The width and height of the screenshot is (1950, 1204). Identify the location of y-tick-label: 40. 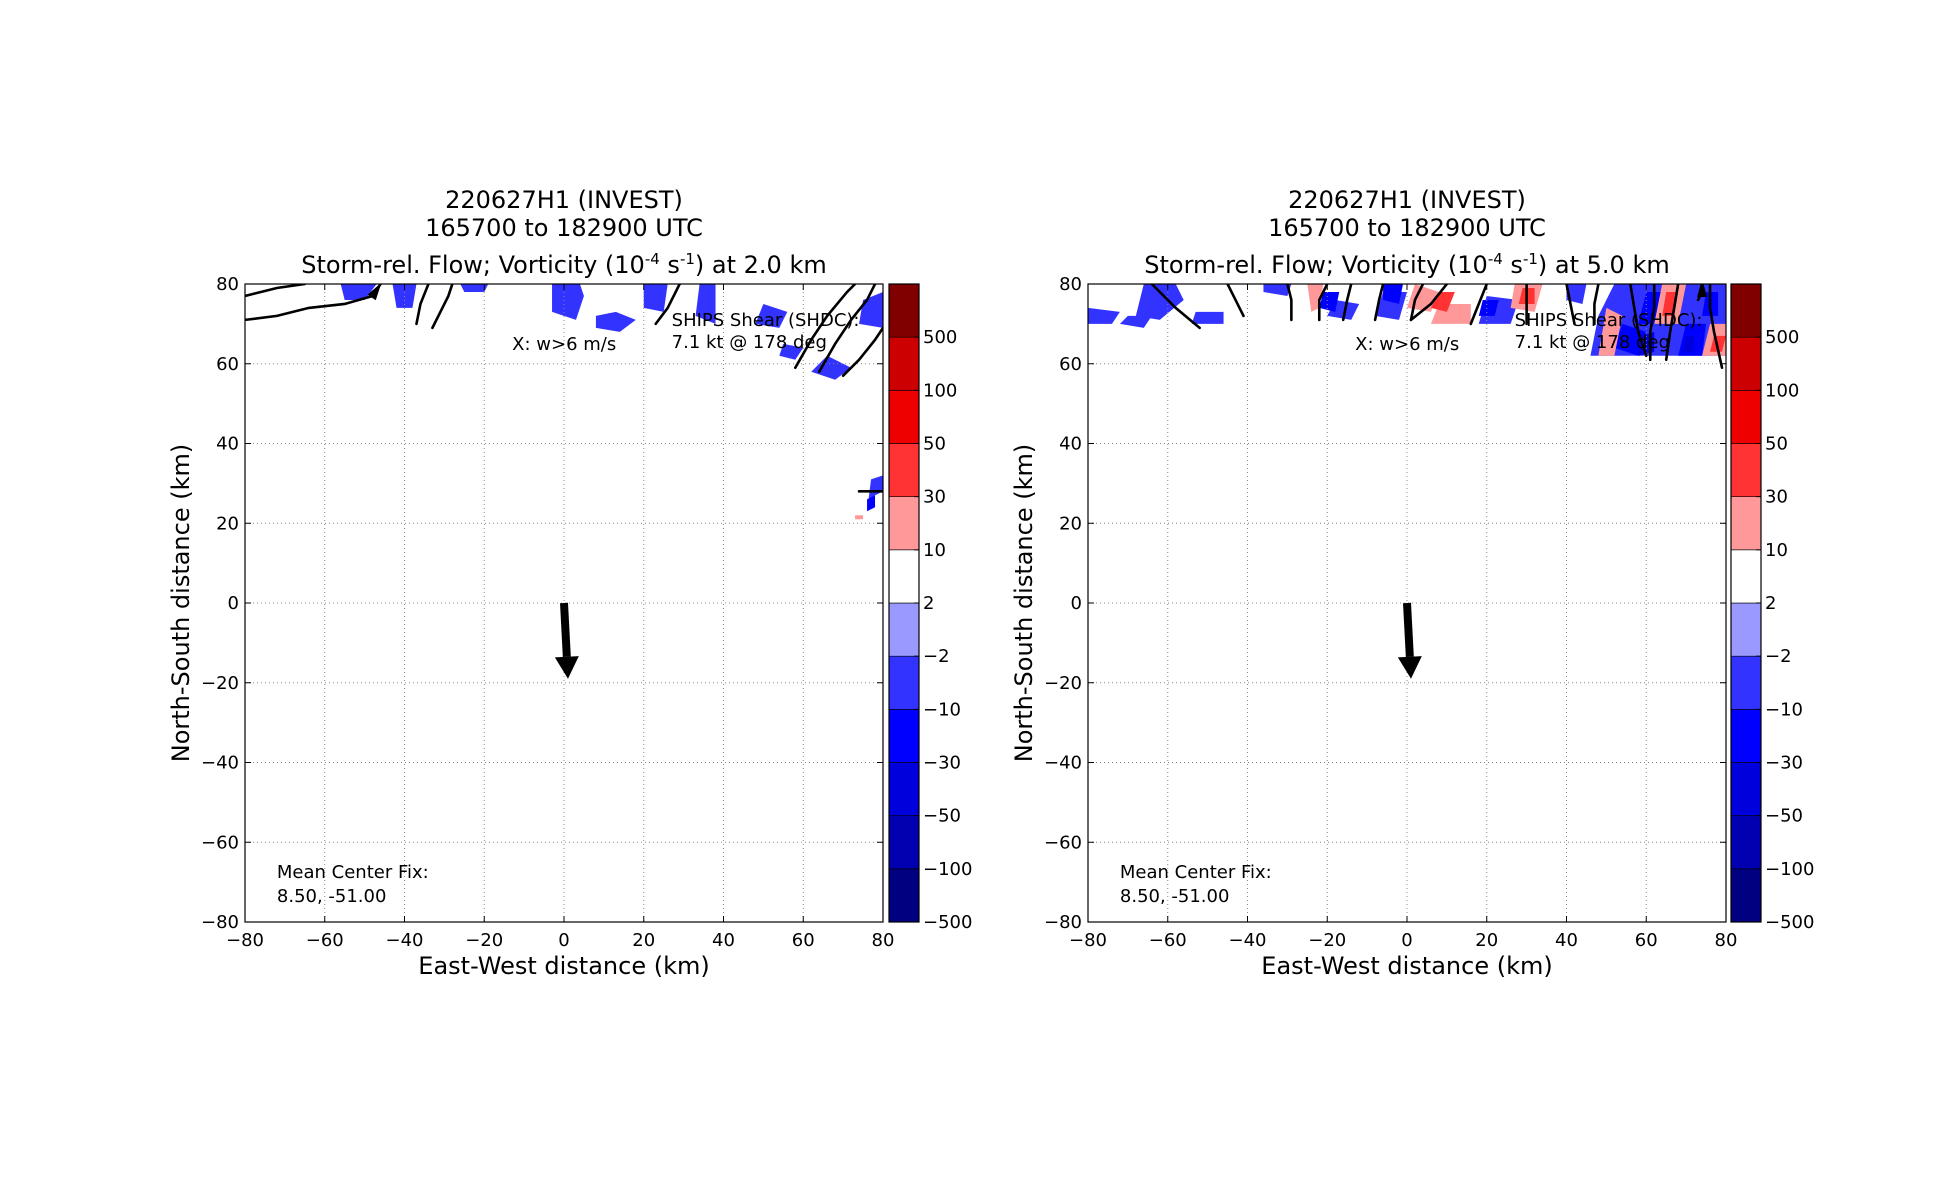
(1070, 444).